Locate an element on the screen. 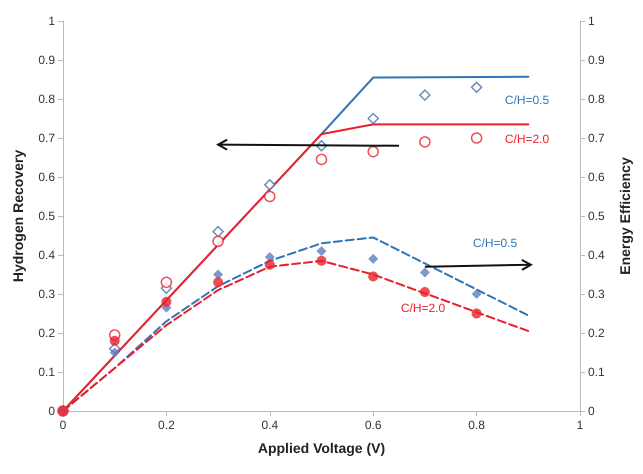  x-tick-label: 0.6 is located at coordinates (373, 425).